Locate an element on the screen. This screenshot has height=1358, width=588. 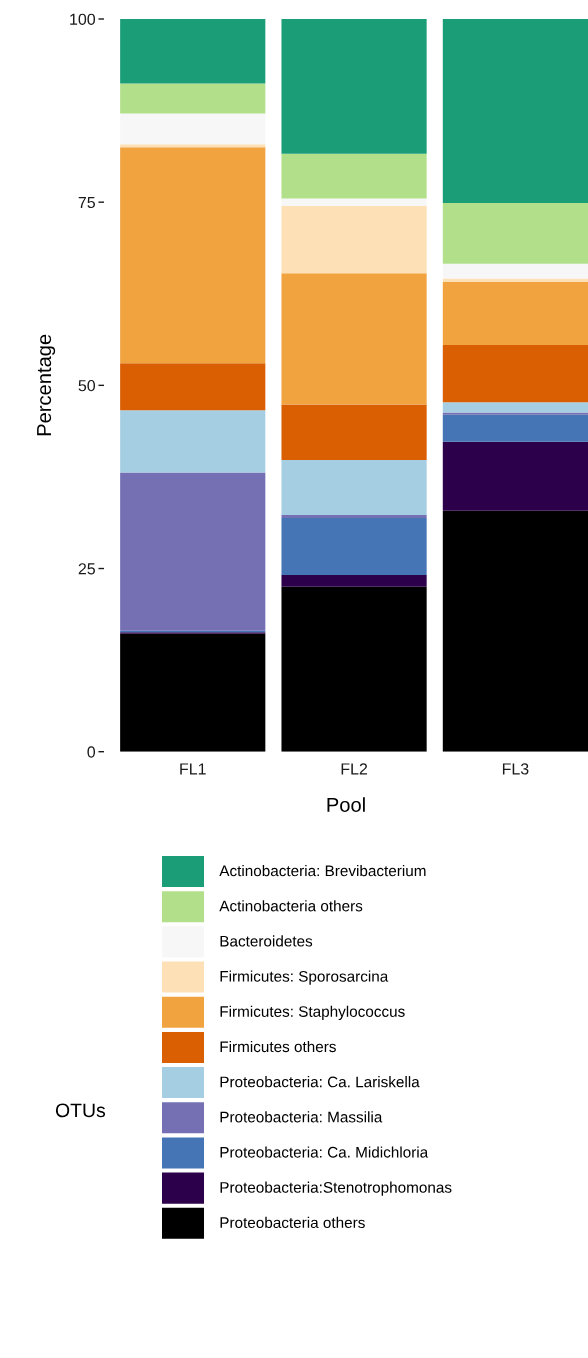
legend-label: Firmicutes others is located at coordinates (278, 1046).